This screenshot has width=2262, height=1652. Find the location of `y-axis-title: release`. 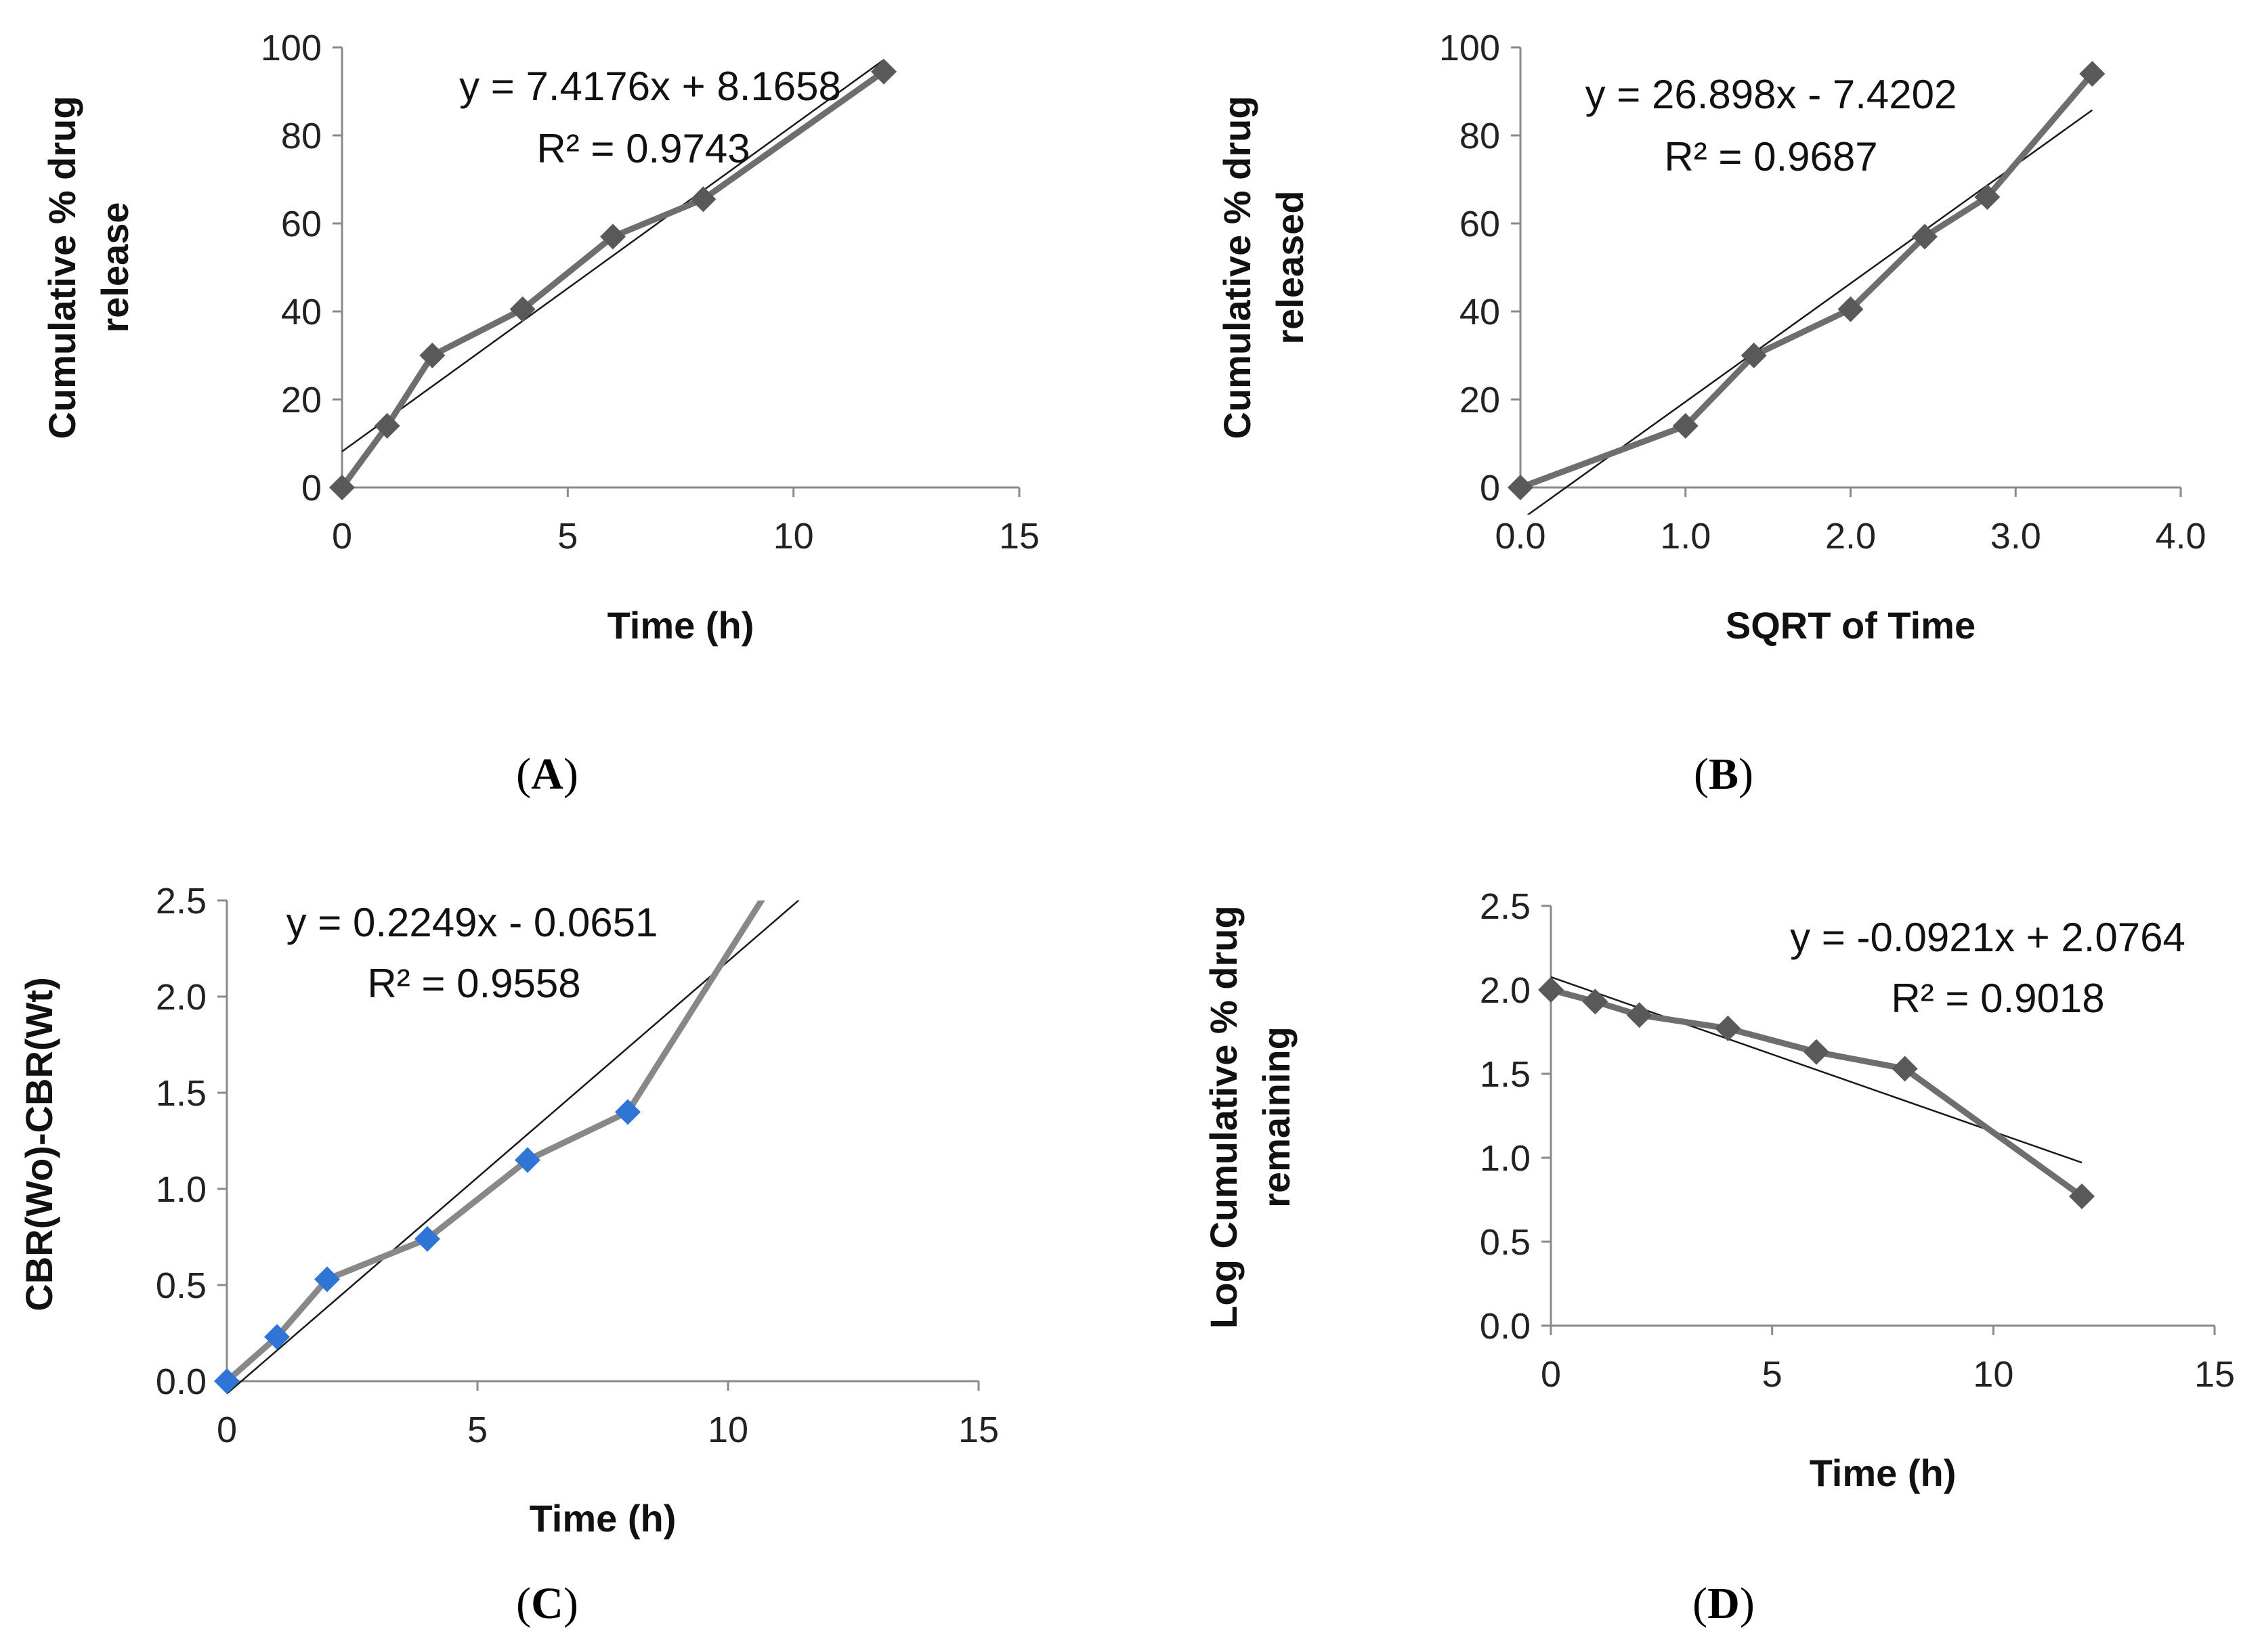

y-axis-title: release is located at coordinates (114, 267).